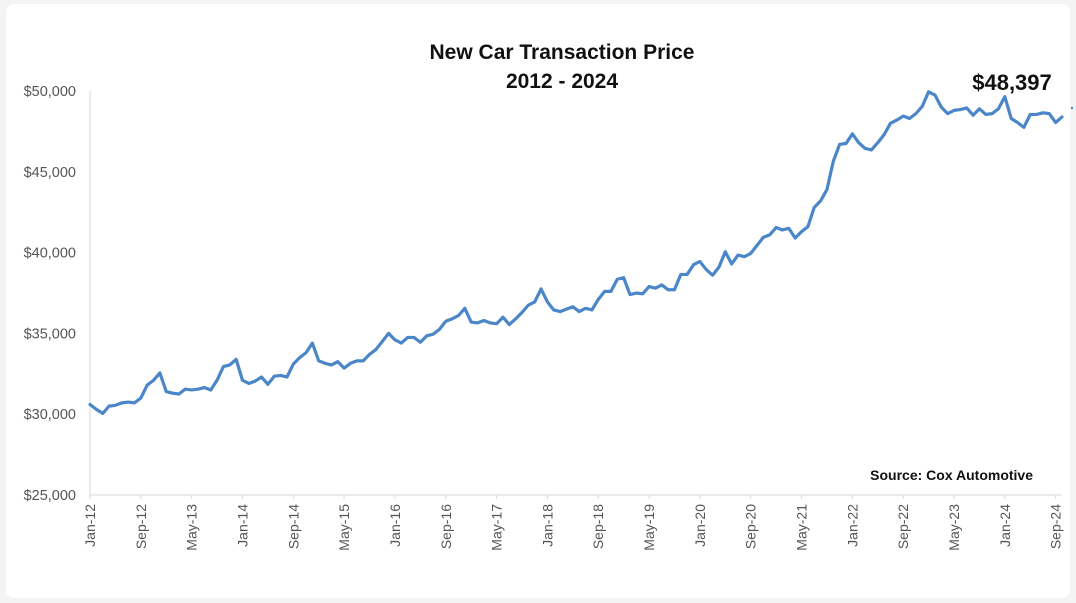 This screenshot has width=1076, height=603. I want to click on x-tick-label: Jan-22, so click(852, 525).